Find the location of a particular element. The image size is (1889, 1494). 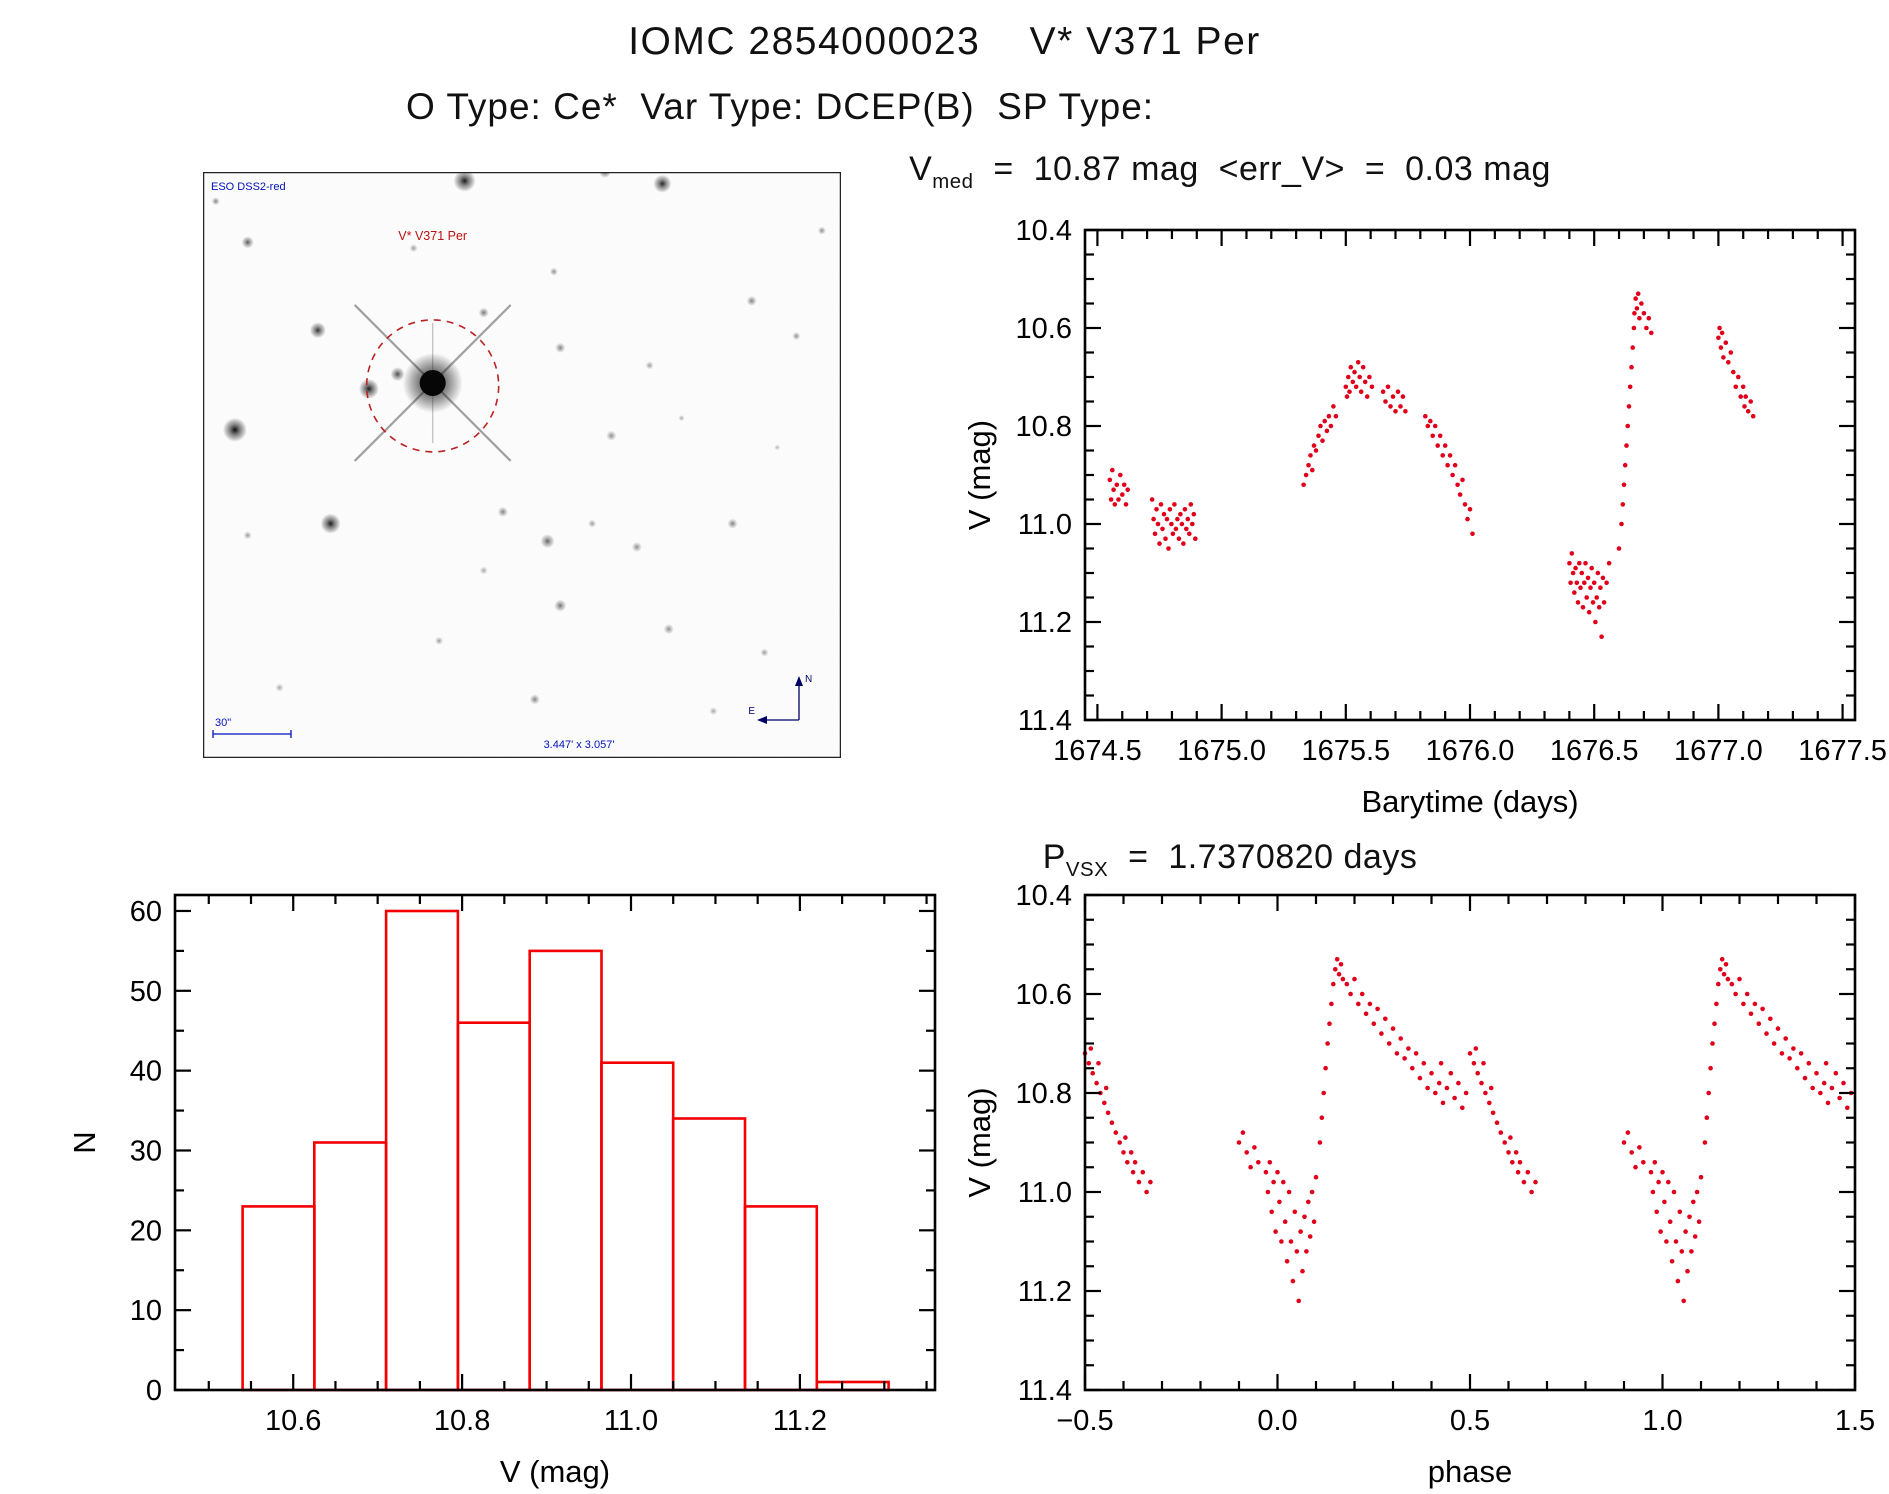

lightcurve-title-var: V is located at coordinates (921, 169).